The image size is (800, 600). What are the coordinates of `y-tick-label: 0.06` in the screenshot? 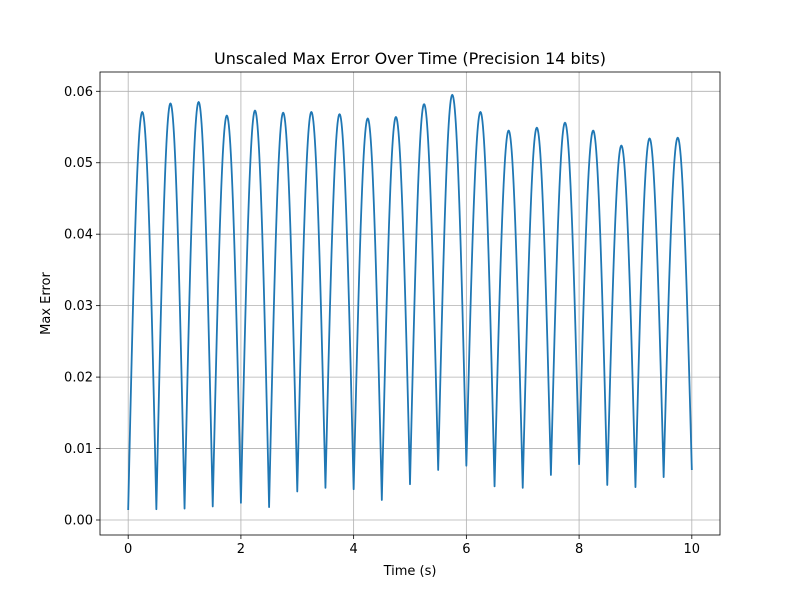 It's located at (78, 92).